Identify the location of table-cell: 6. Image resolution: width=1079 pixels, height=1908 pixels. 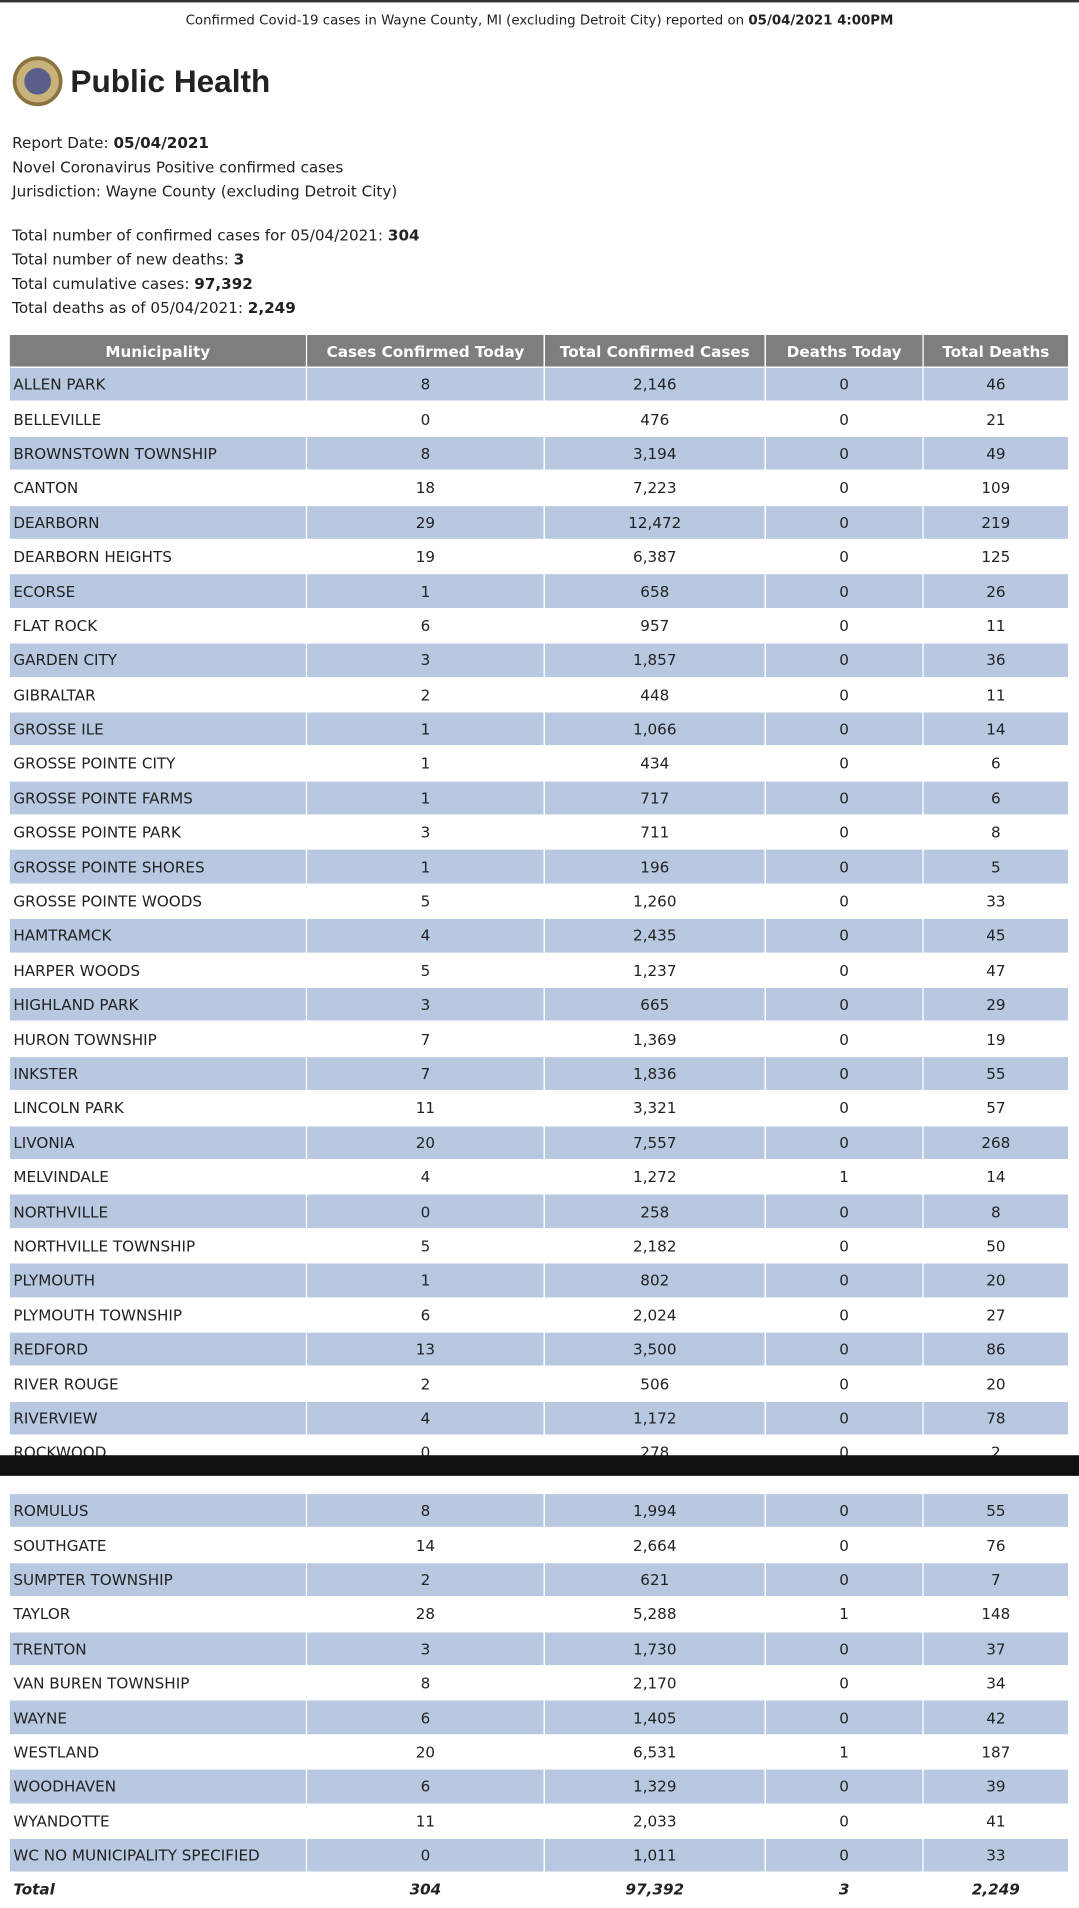
(425, 1717).